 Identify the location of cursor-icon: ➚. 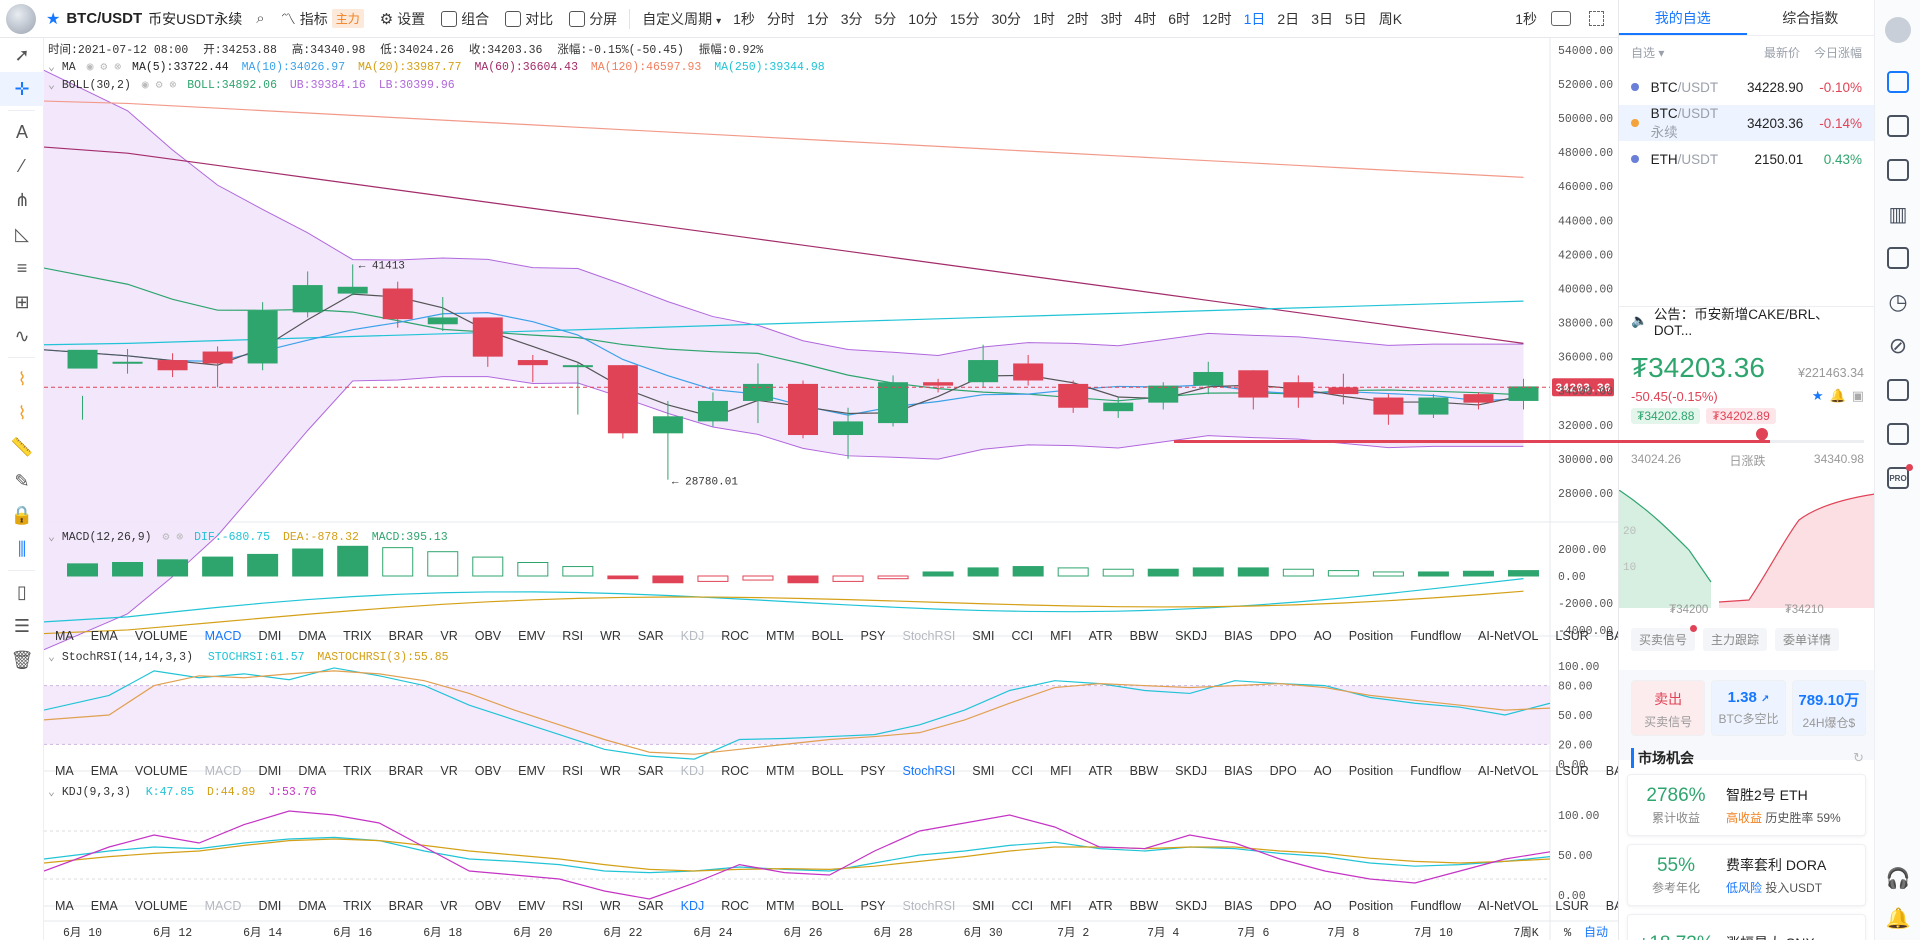
(22, 54).